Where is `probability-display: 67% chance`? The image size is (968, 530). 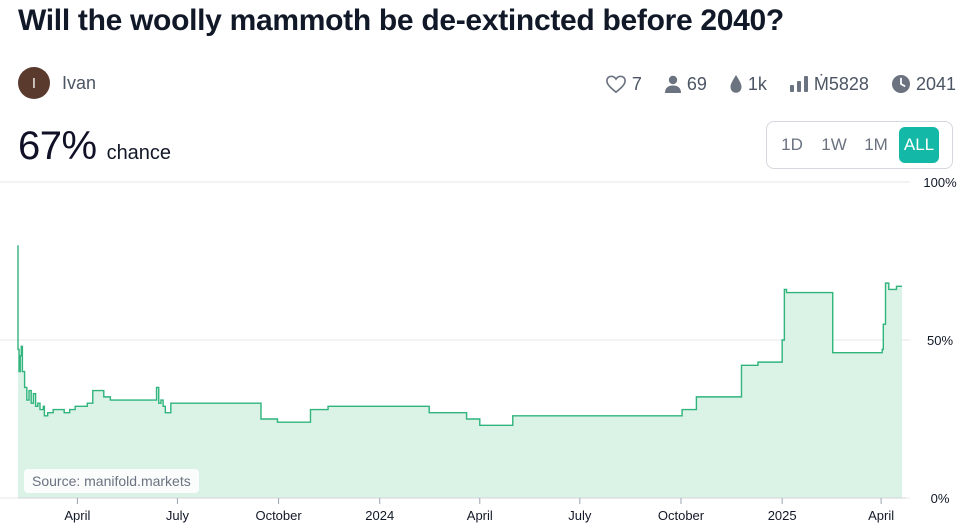 probability-display: 67% chance is located at coordinates (94, 146).